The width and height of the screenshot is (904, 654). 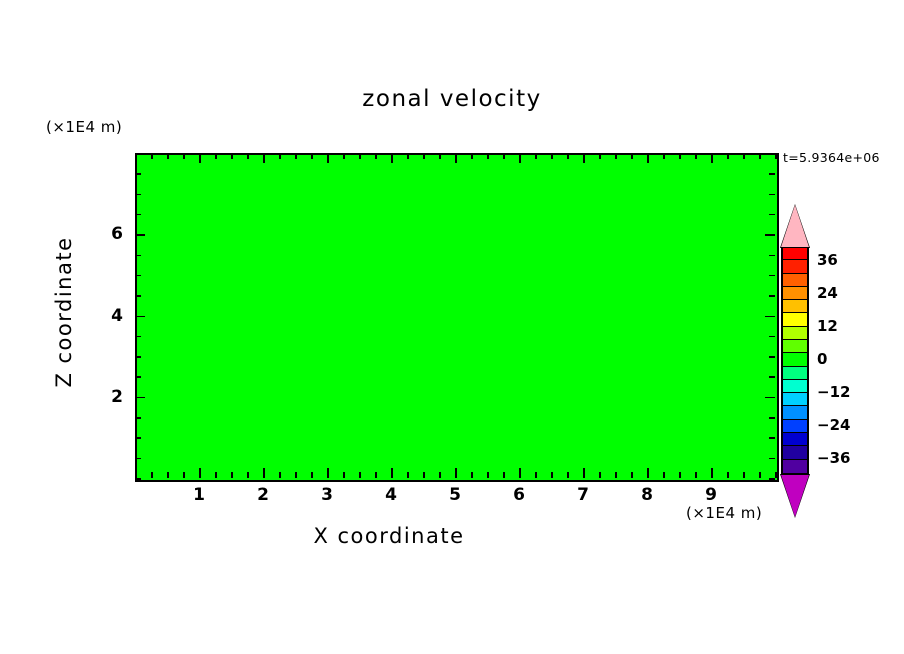 What do you see at coordinates (834, 391) in the screenshot?
I see `colorbar-tick-label: −12` at bounding box center [834, 391].